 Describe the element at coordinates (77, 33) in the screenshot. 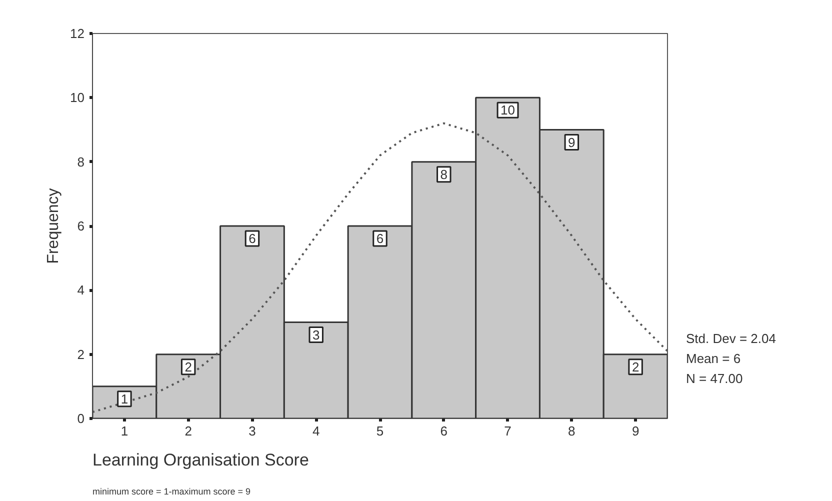

I see `y-tick-label: 12` at that location.